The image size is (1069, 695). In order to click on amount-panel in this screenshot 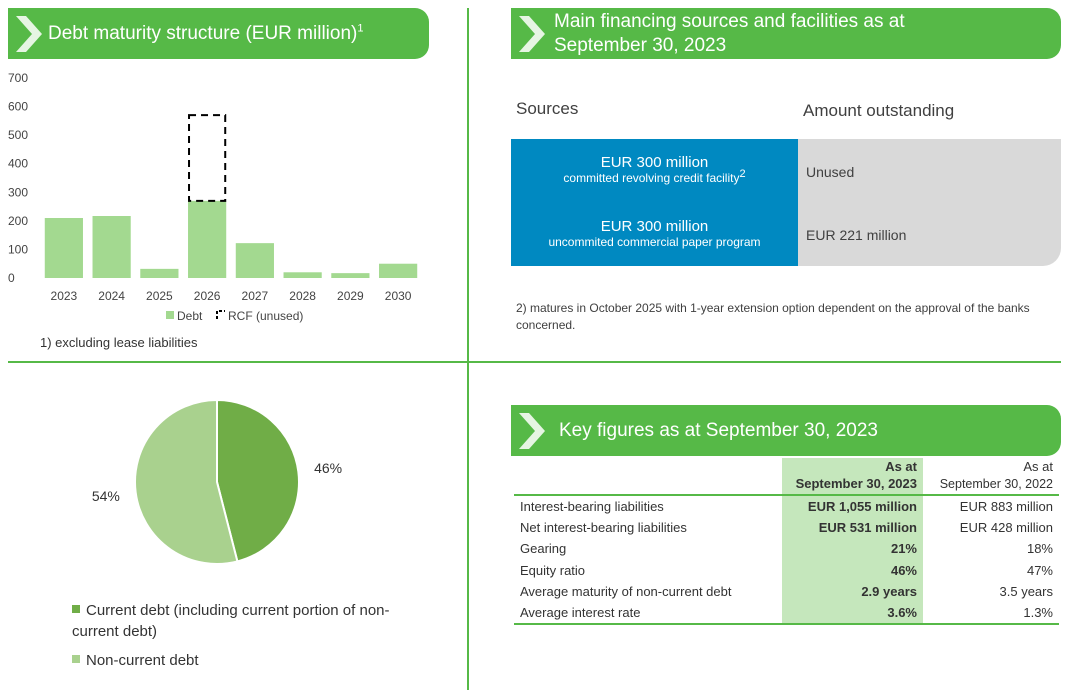, I will do `click(929, 202)`.